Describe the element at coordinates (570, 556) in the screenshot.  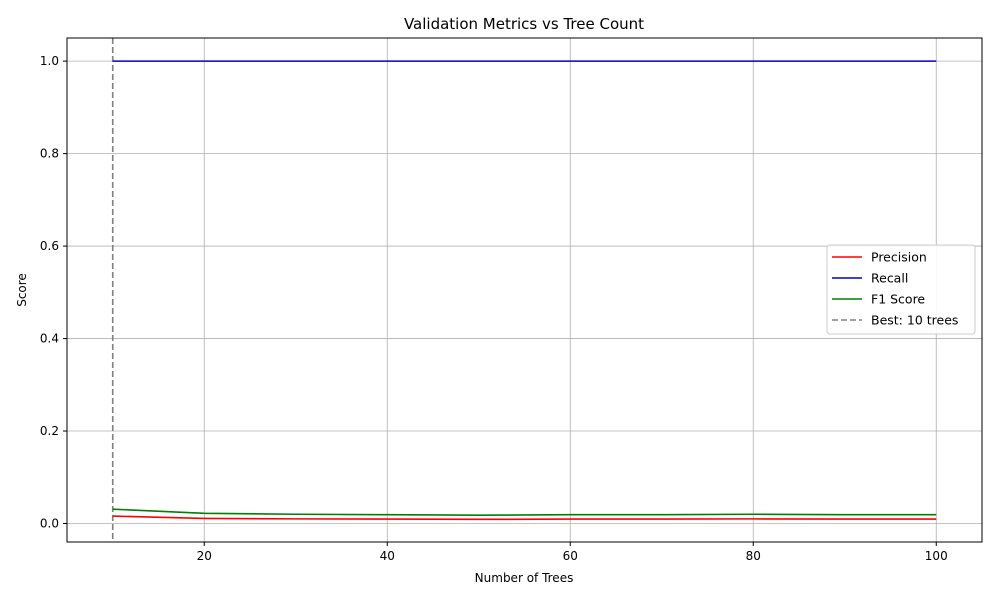
I see `x-tick-label-60: 60` at that location.